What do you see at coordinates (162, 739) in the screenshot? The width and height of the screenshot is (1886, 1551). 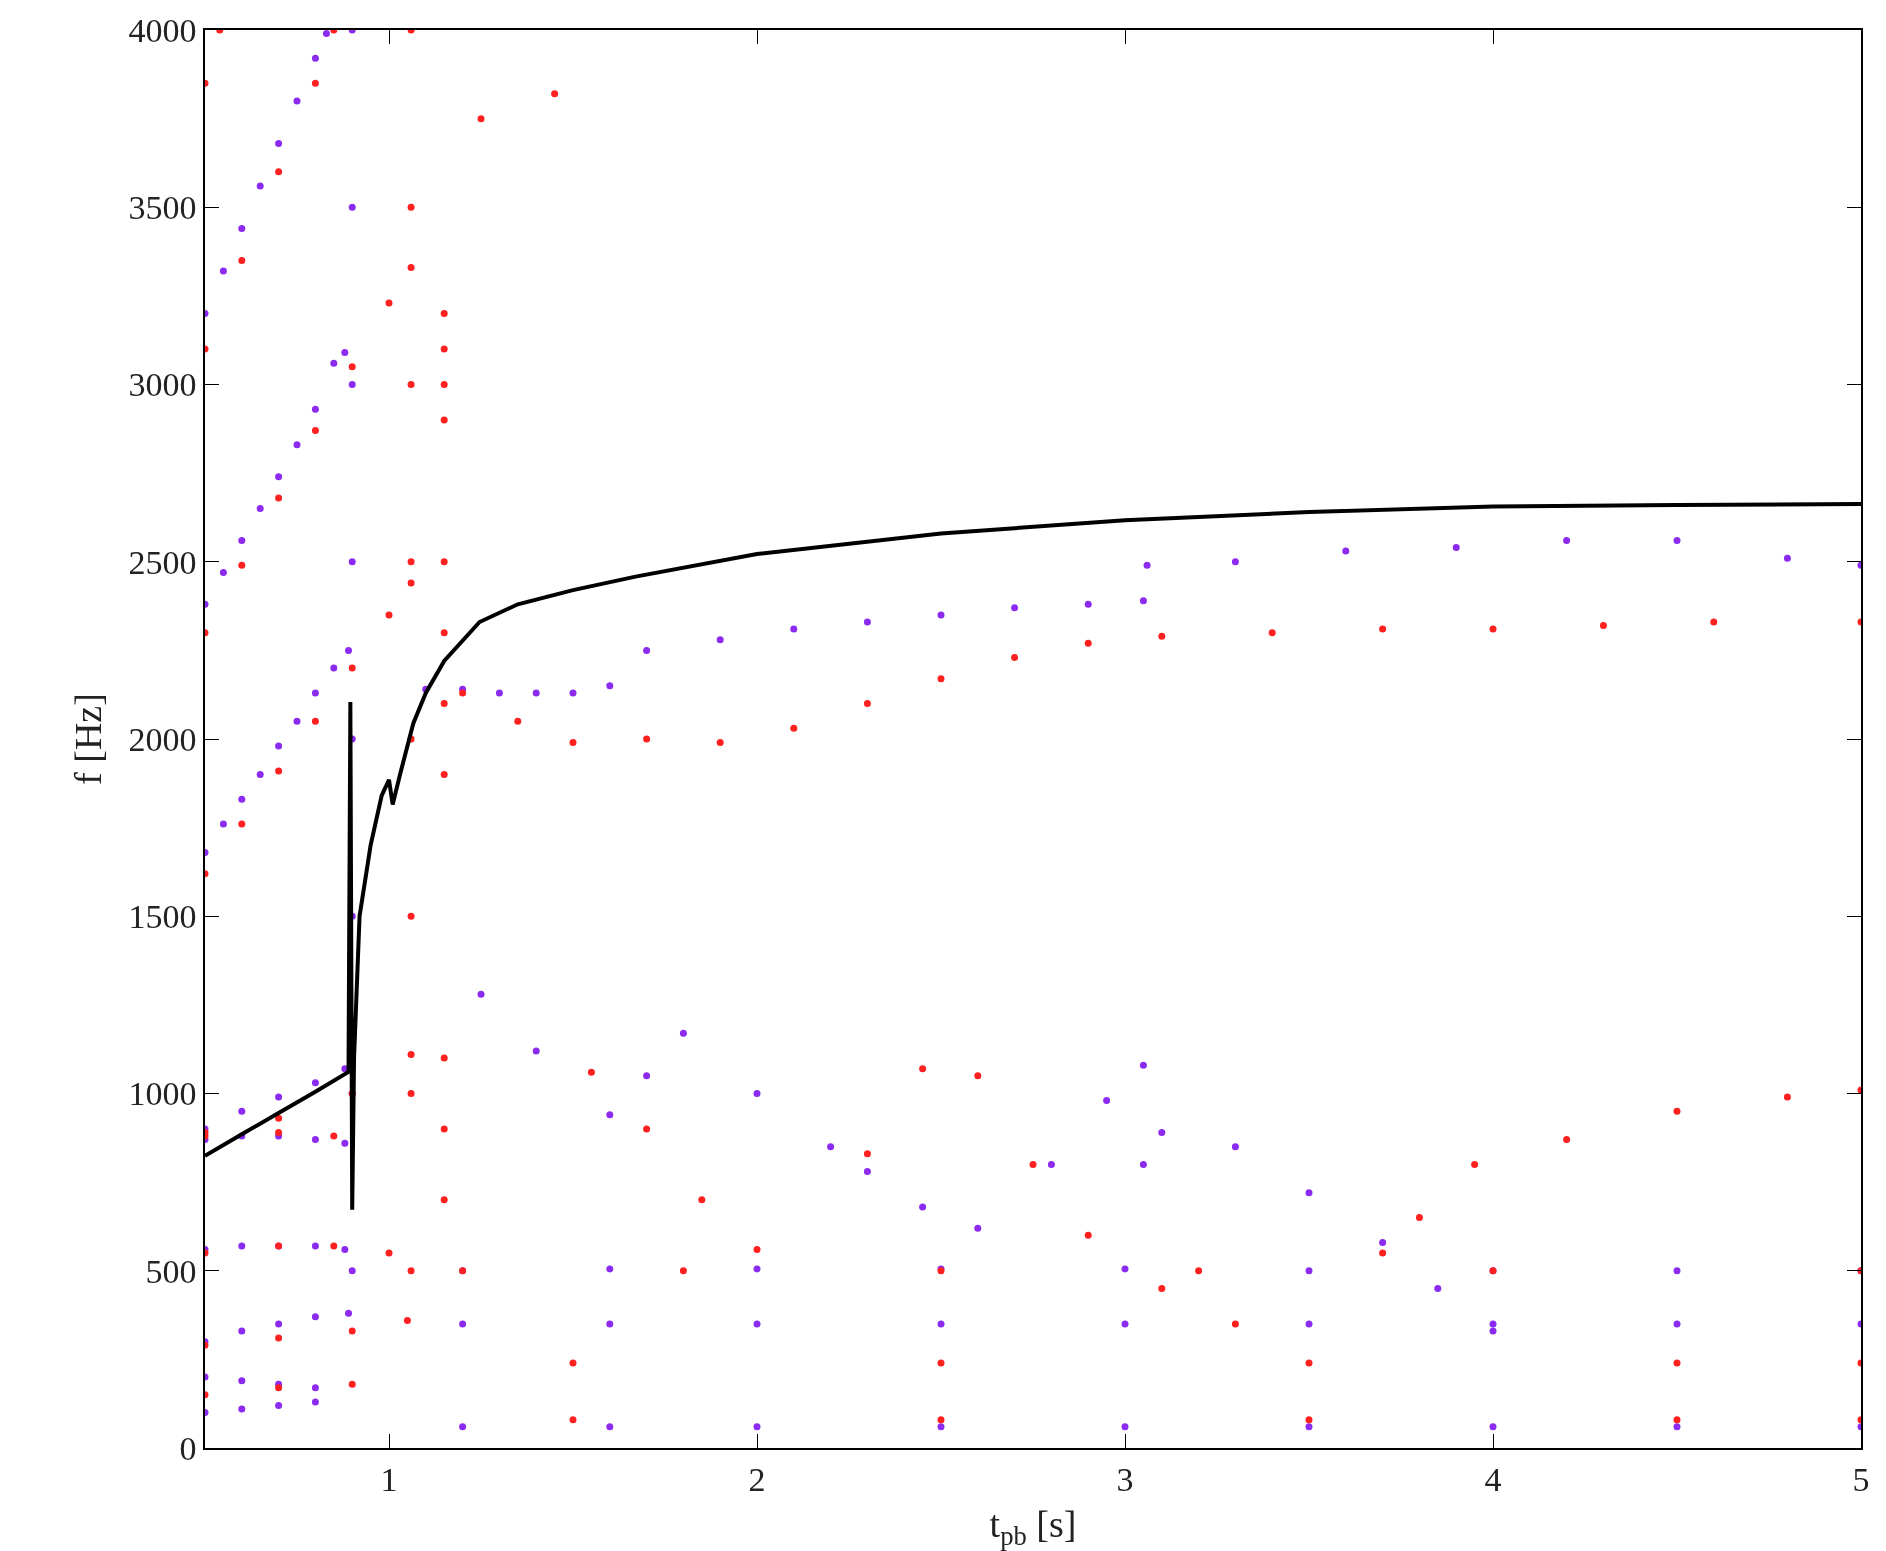 I see `y-tick-label: 2000` at bounding box center [162, 739].